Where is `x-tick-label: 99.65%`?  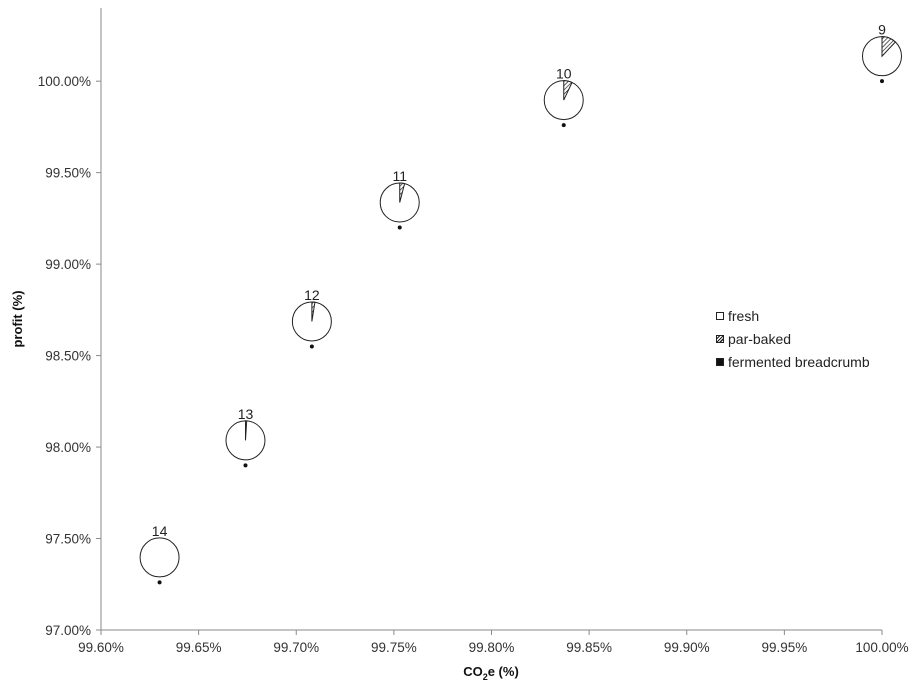 x-tick-label: 99.65% is located at coordinates (199, 647).